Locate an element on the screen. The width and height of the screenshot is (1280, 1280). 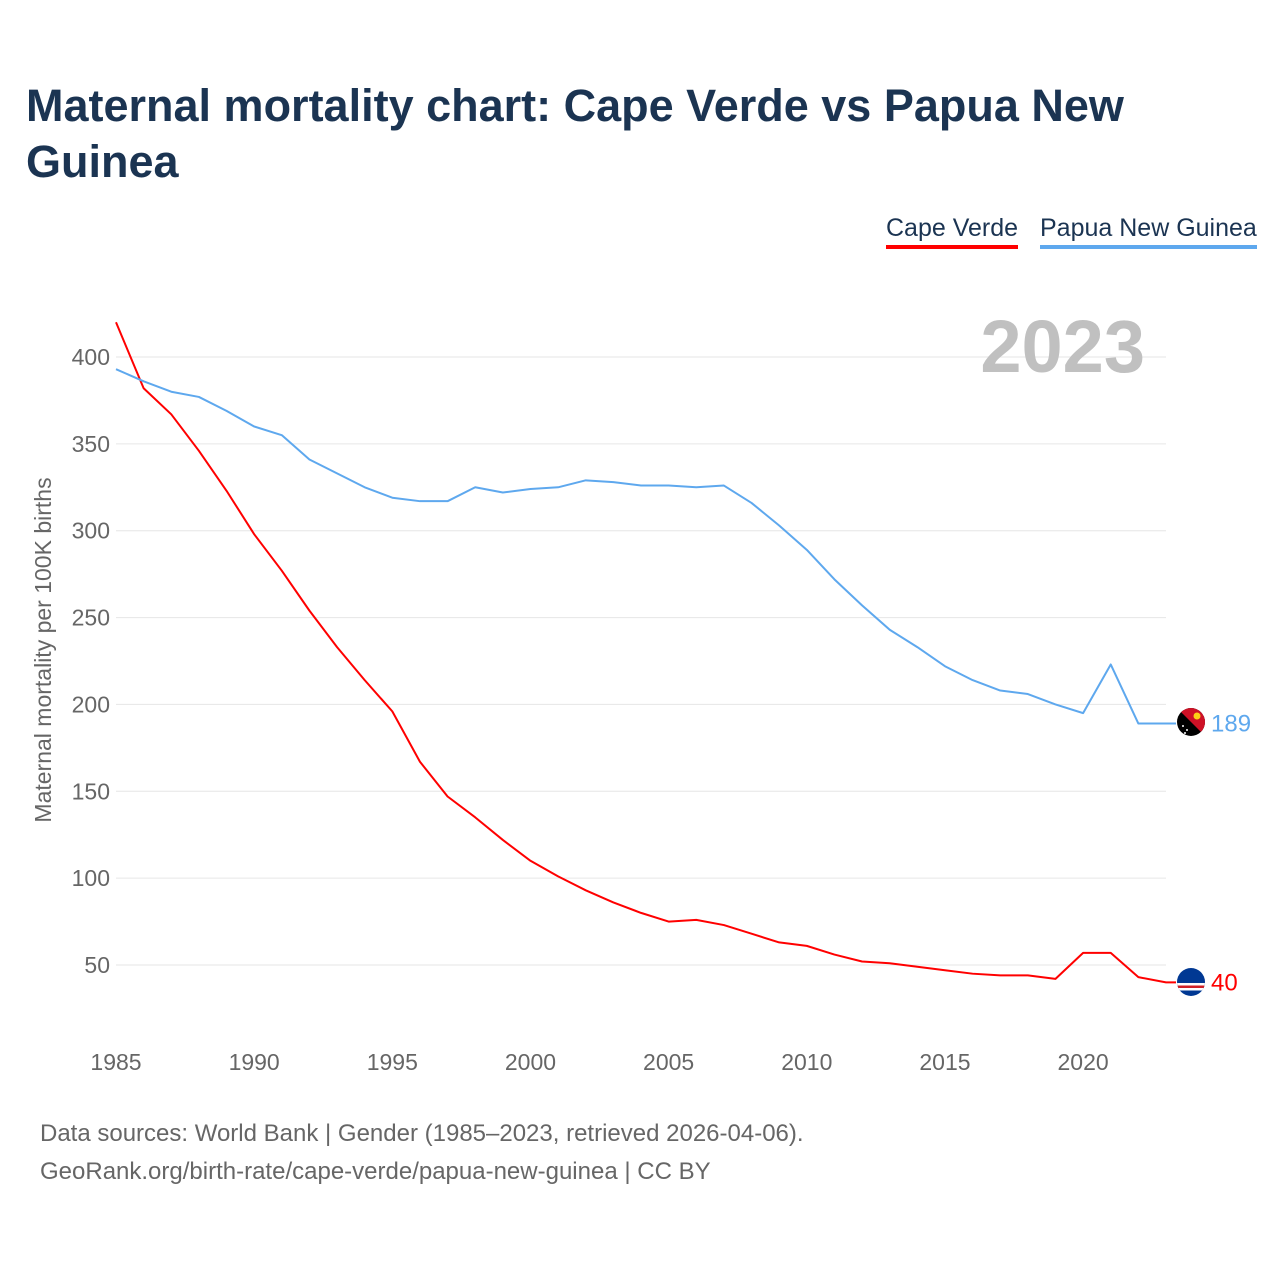
y-tick-label: 150 is located at coordinates (91, 791).